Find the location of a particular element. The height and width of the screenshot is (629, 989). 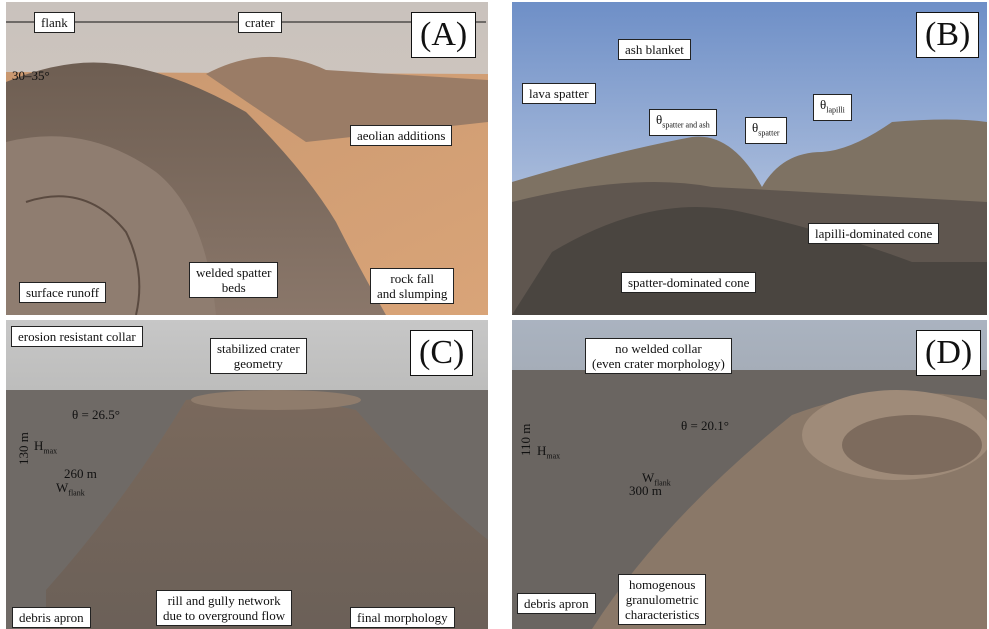

label-crater: crater is located at coordinates (260, 22).